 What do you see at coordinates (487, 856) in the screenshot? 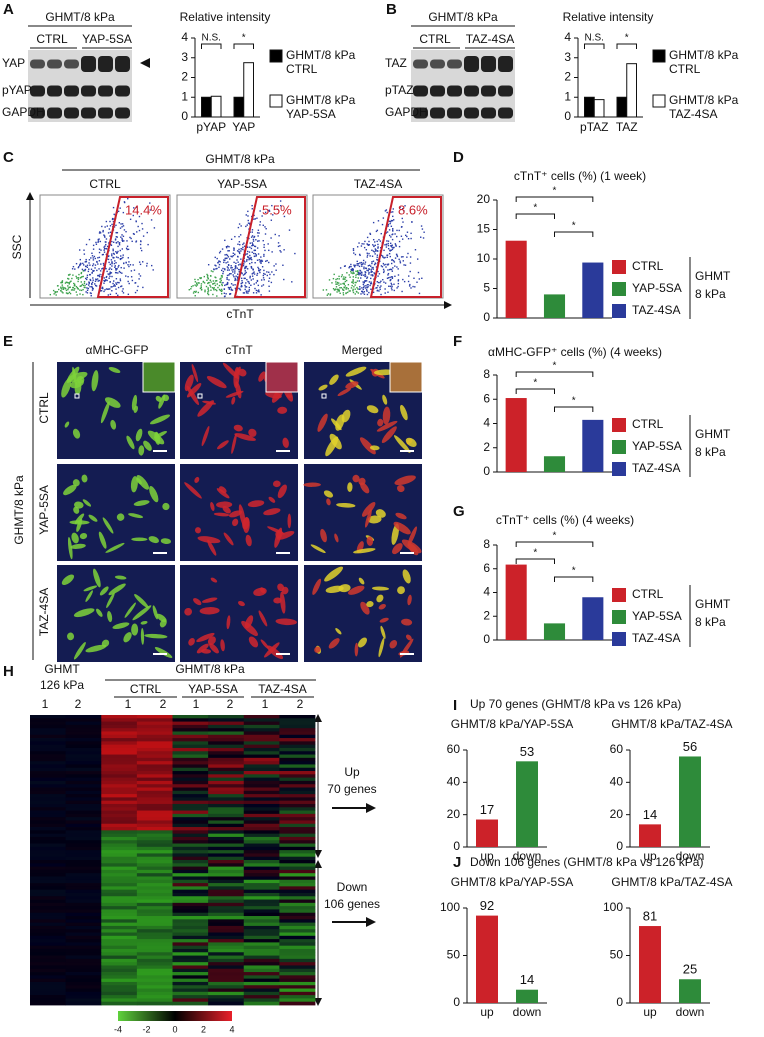
I see `x-tick-label: up` at bounding box center [487, 856].